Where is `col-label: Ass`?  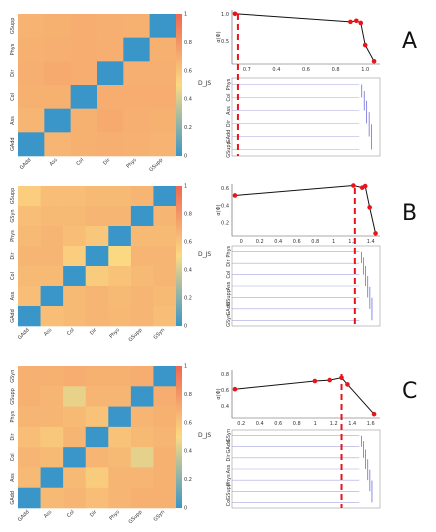 col-label: Ass is located at coordinates (48, 332).